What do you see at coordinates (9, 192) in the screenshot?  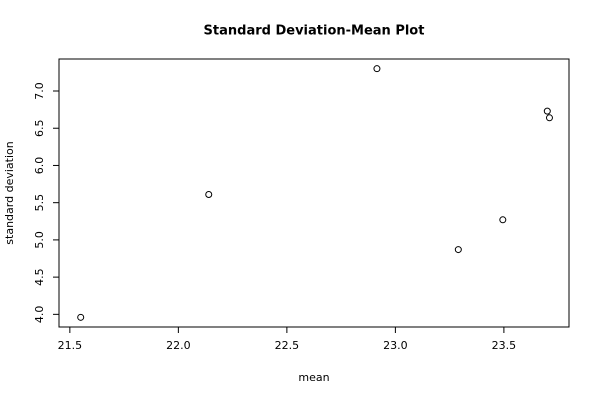 I see `y-axis-label: standard deviation` at bounding box center [9, 192].